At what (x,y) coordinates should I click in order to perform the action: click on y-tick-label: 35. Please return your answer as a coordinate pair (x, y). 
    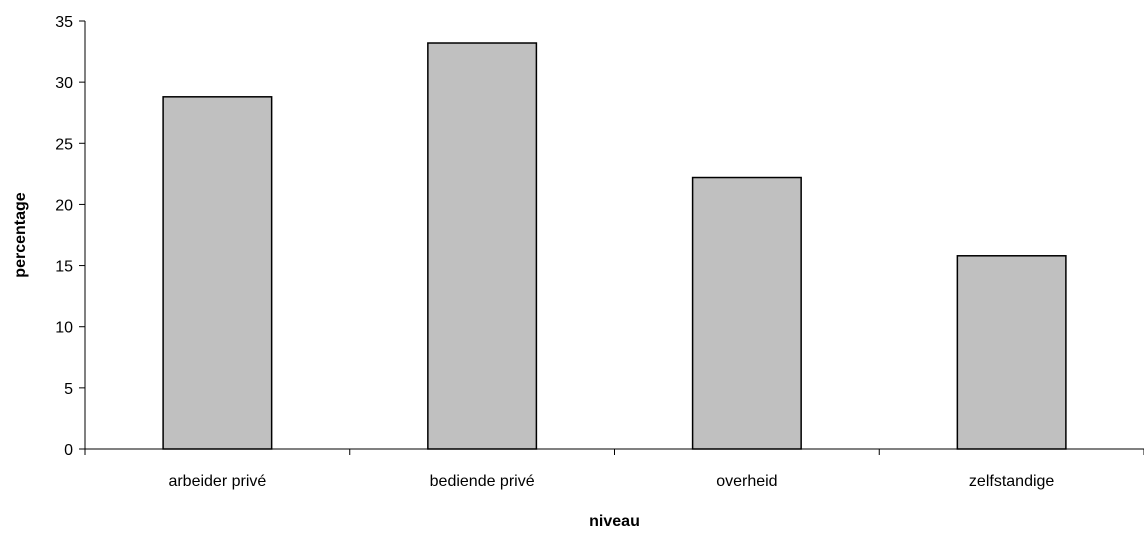
    Looking at the image, I should click on (64, 22).